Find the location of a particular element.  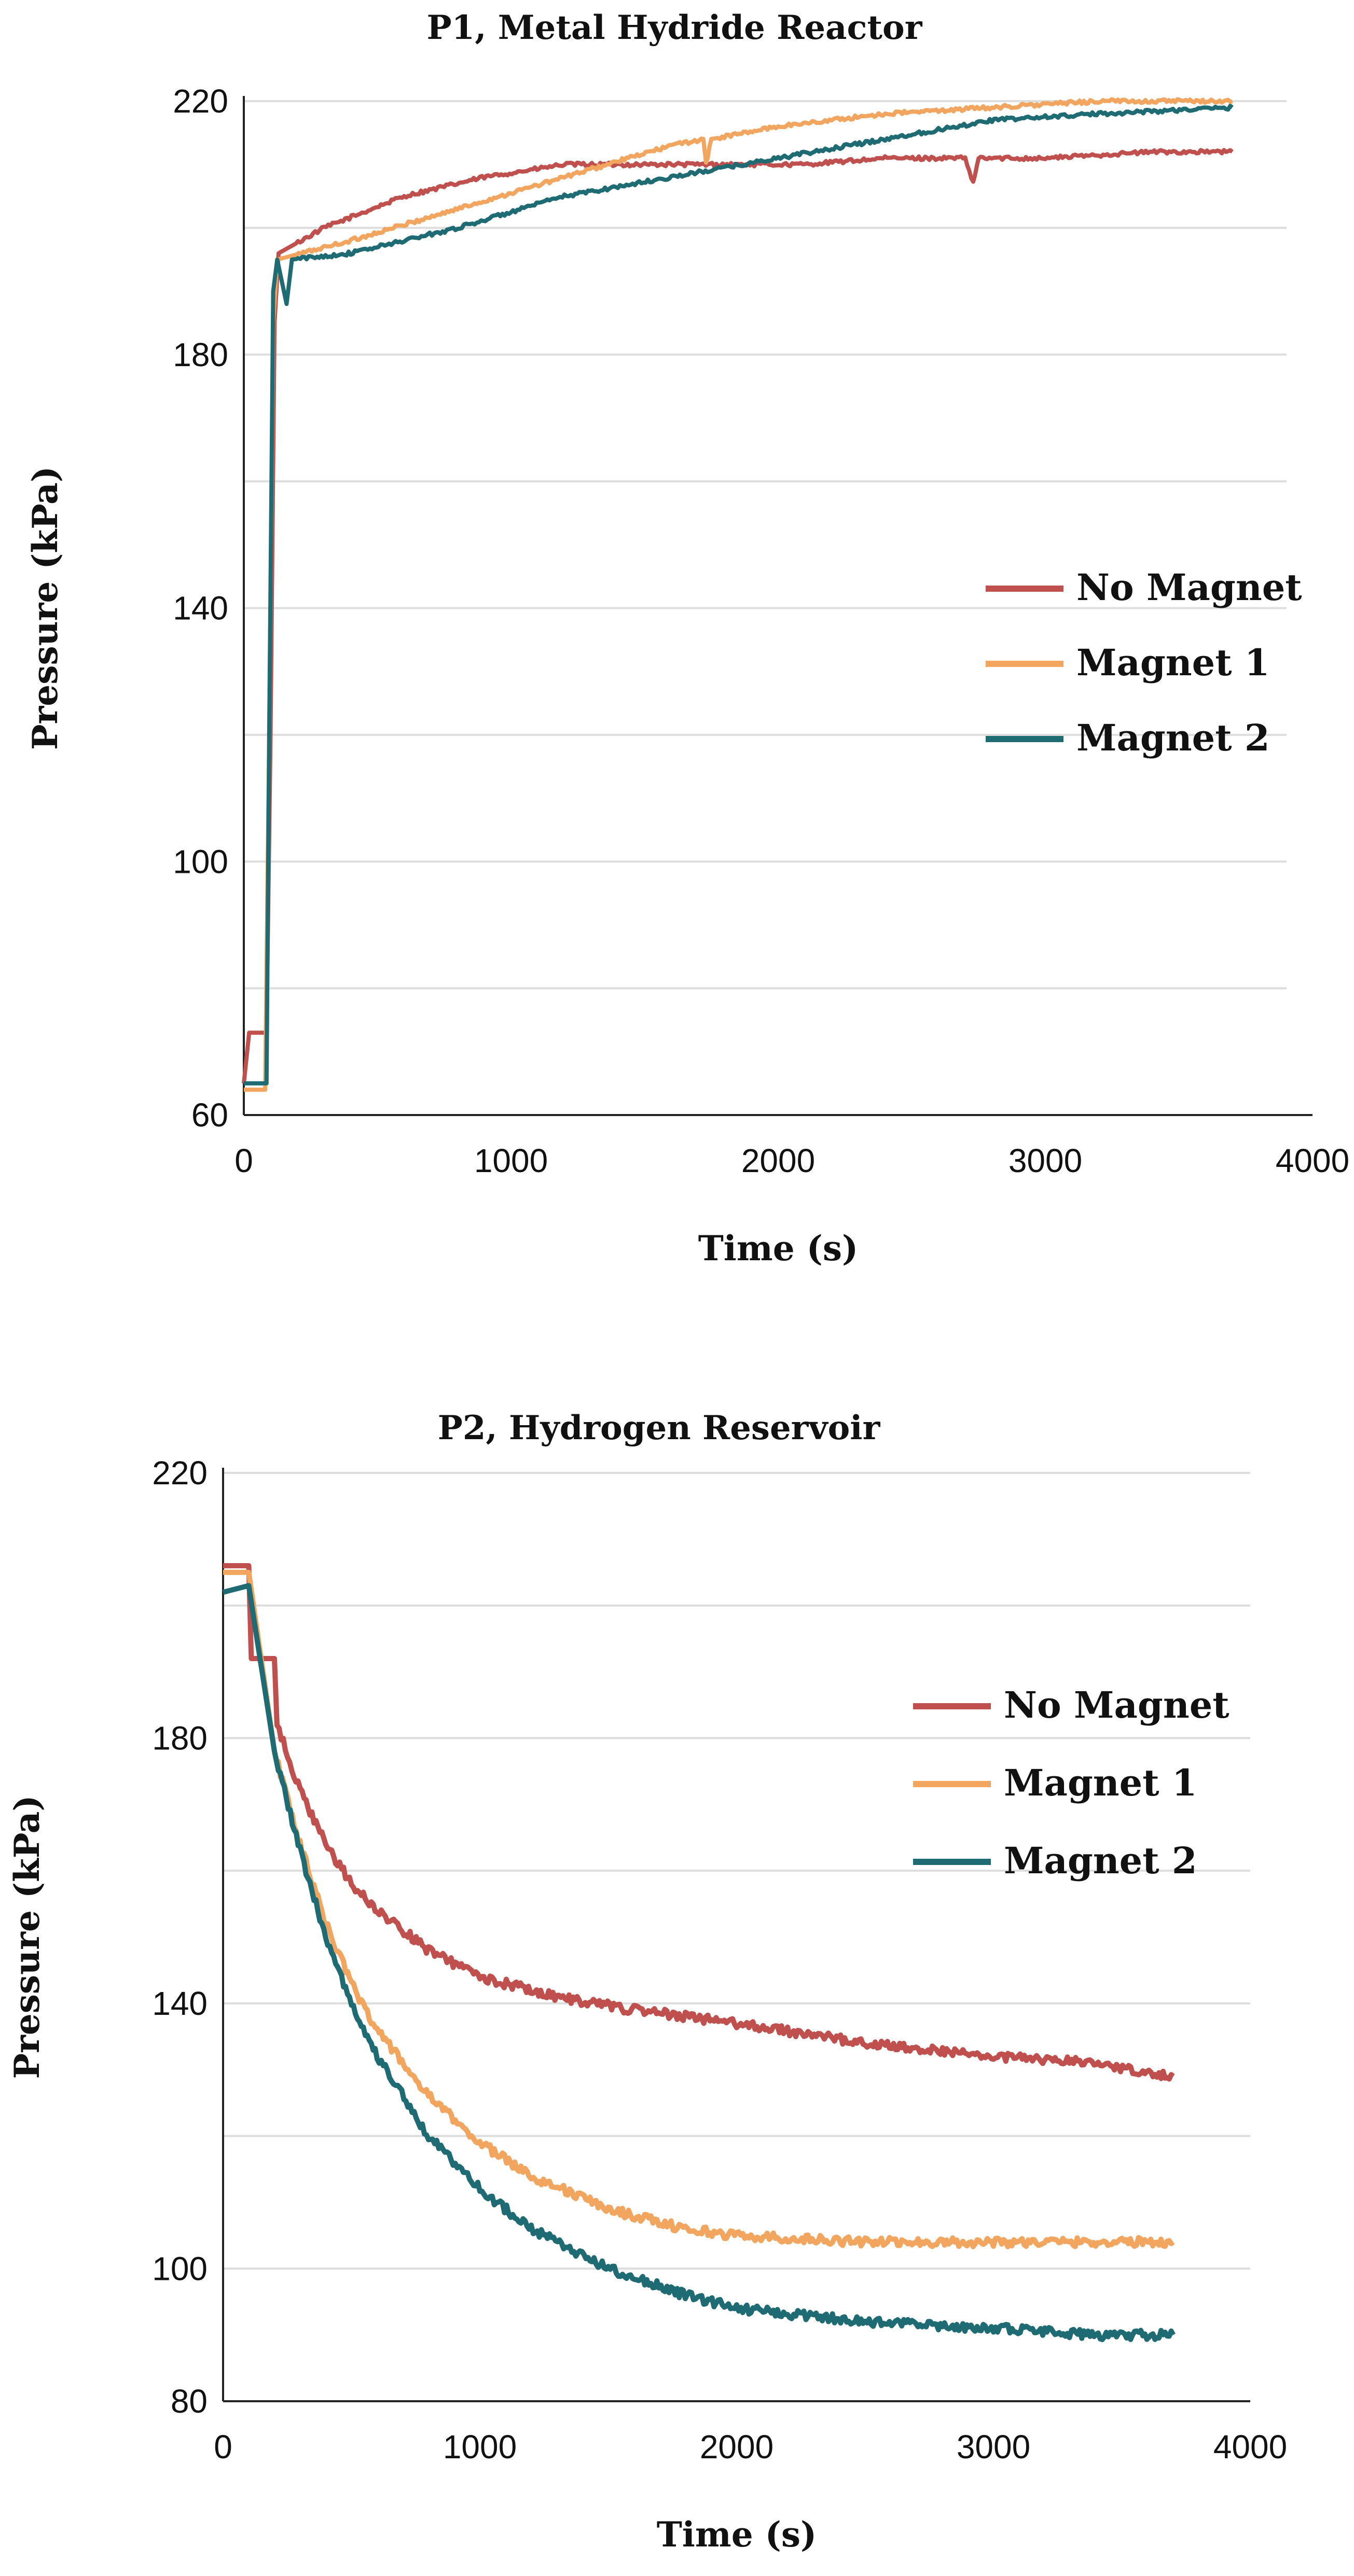

y-tick-label-60: 60 is located at coordinates (209, 1115).